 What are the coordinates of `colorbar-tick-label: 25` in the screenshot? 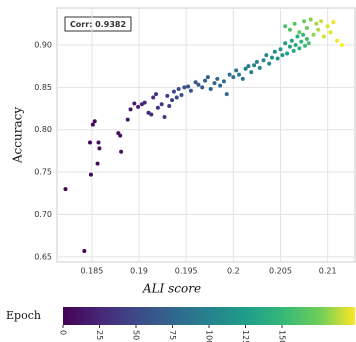 It's located at (99, 335).